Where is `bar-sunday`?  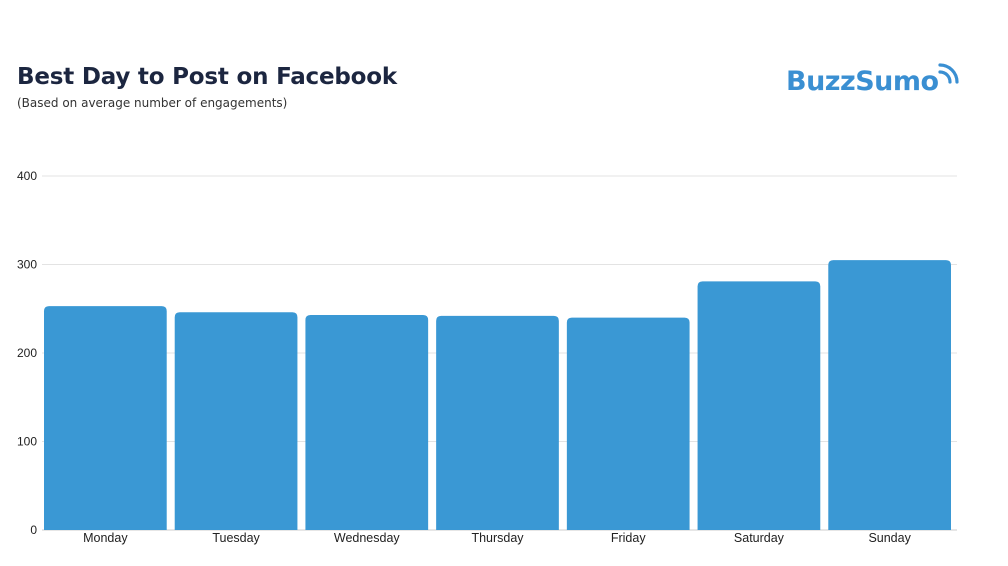
bar-sunday is located at coordinates (889, 395).